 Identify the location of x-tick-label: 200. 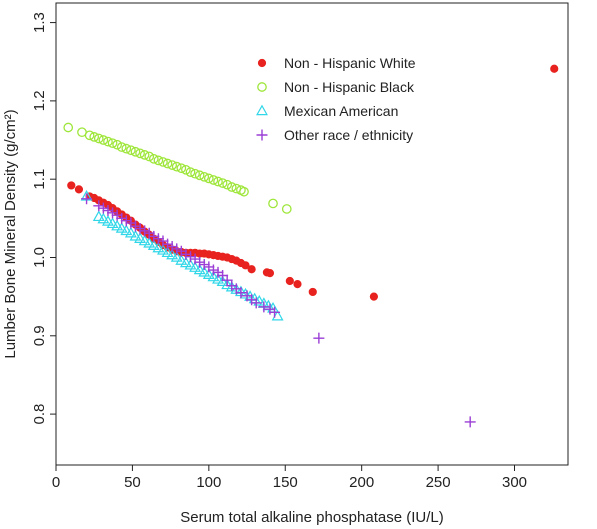
(361, 482).